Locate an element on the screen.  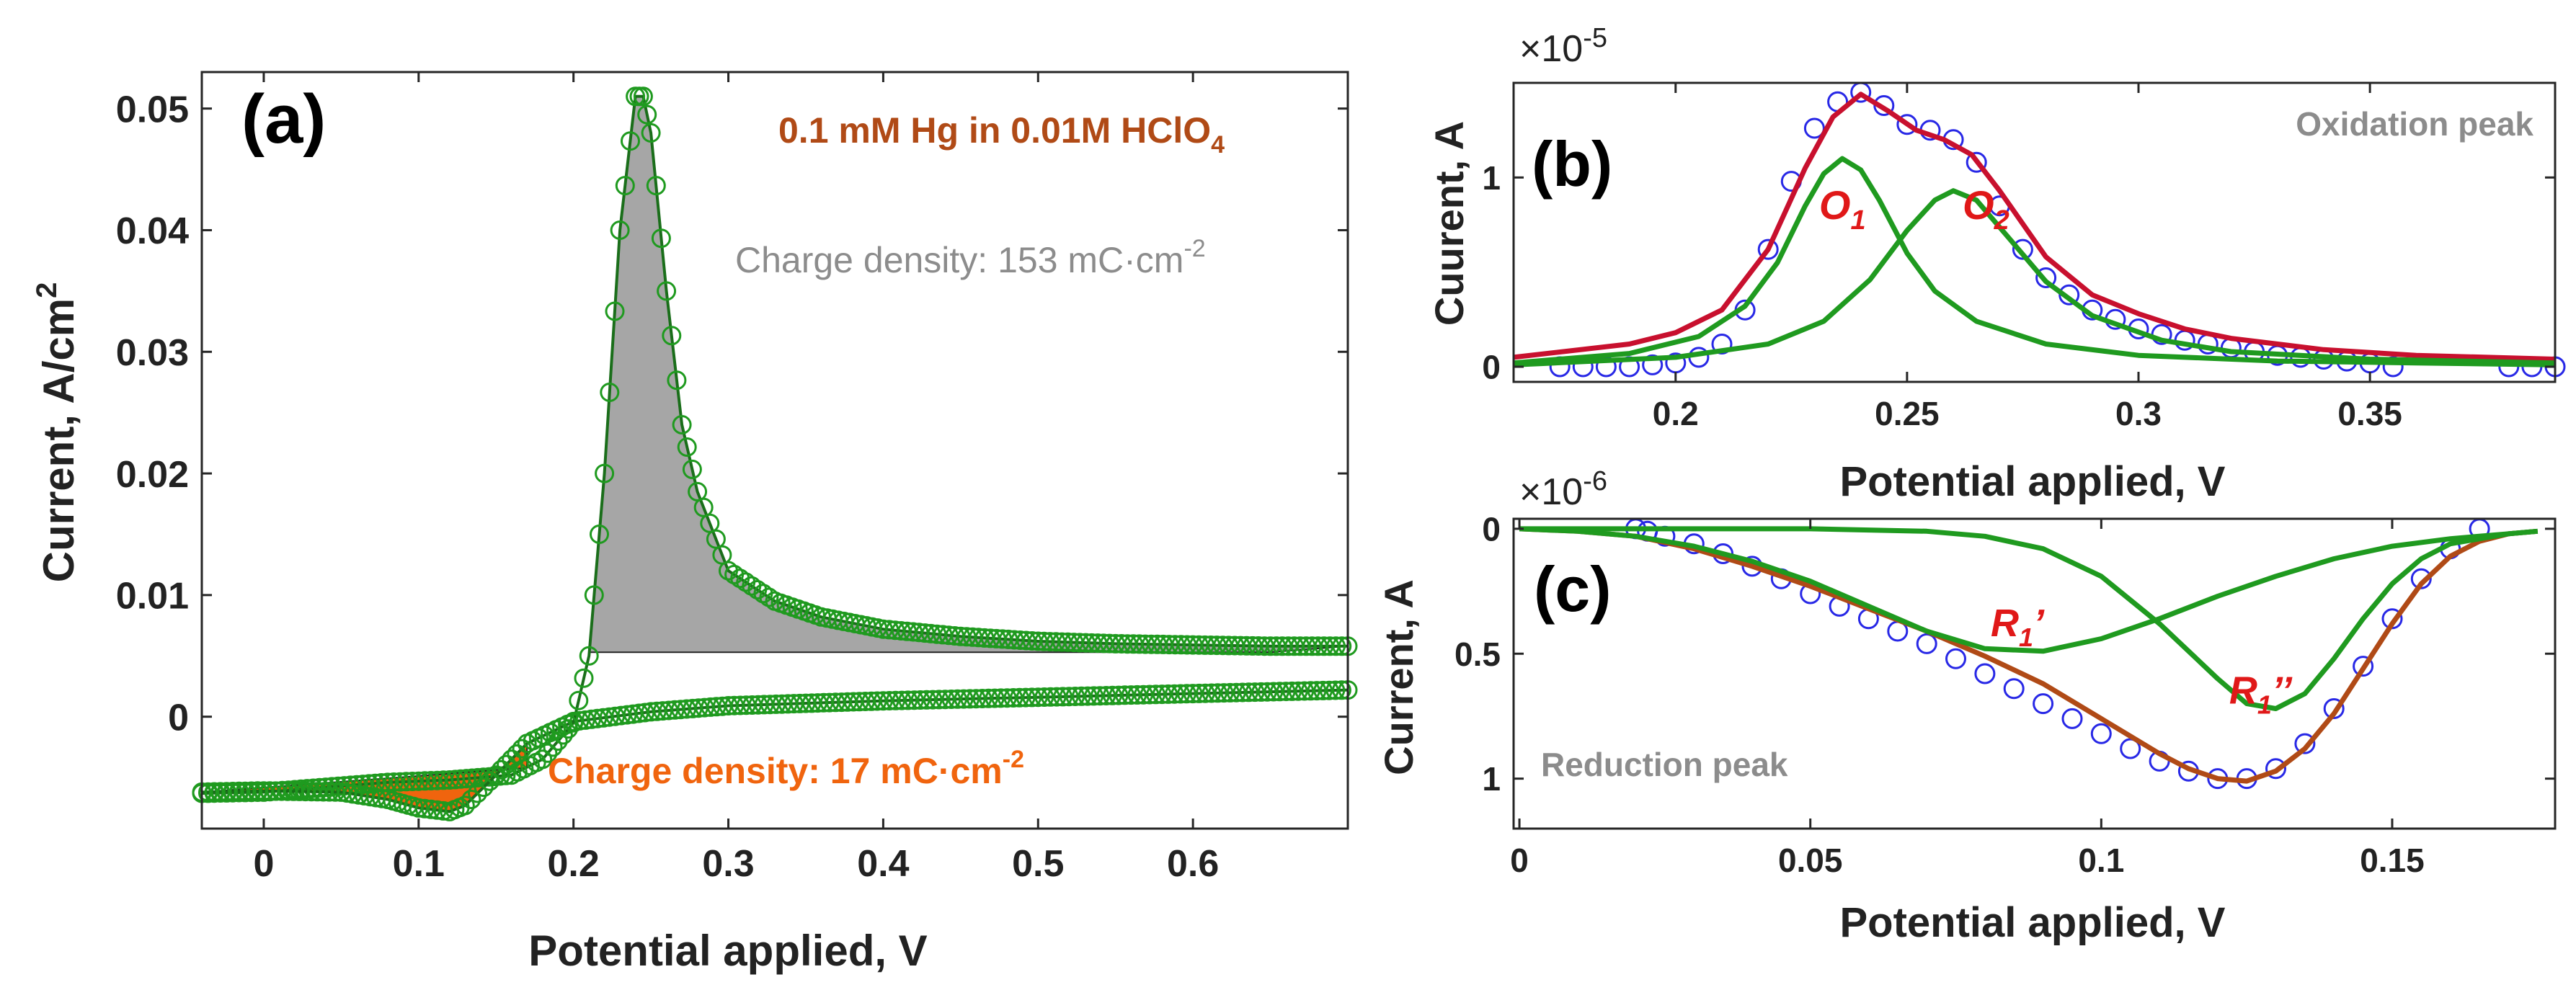
panel-b-x-tick-label: 0.2 is located at coordinates (1676, 413).